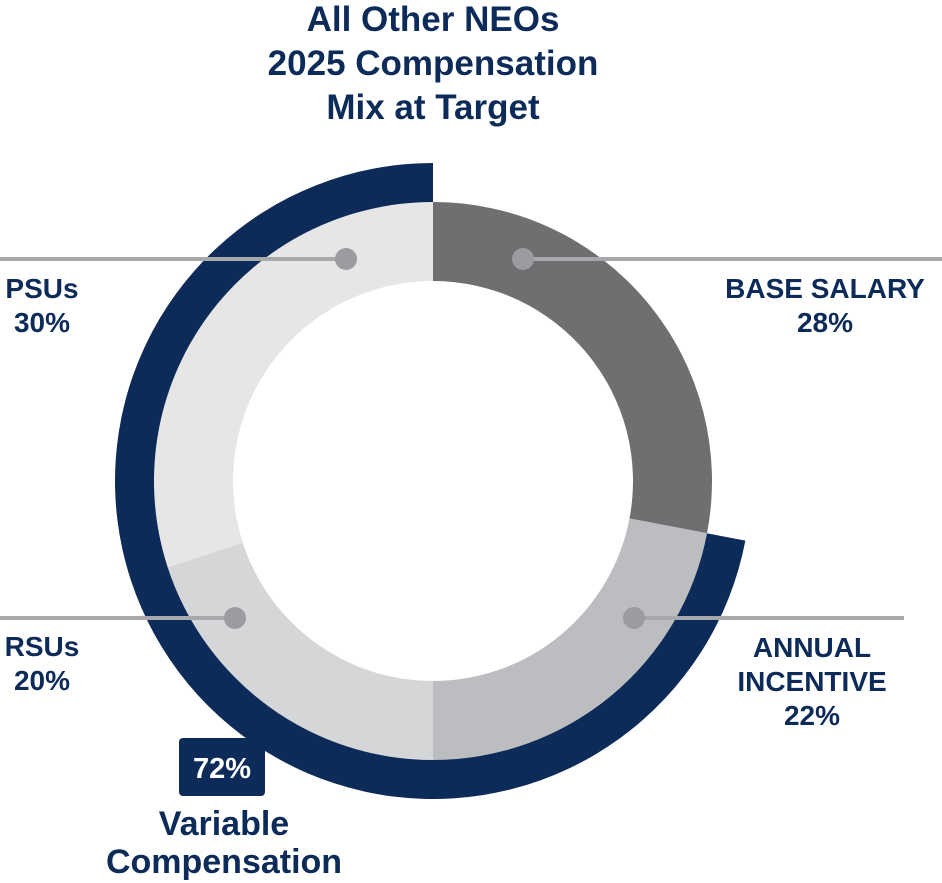 The height and width of the screenshot is (883, 942). What do you see at coordinates (300, 651) in the screenshot?
I see `donut-slice-rsus` at bounding box center [300, 651].